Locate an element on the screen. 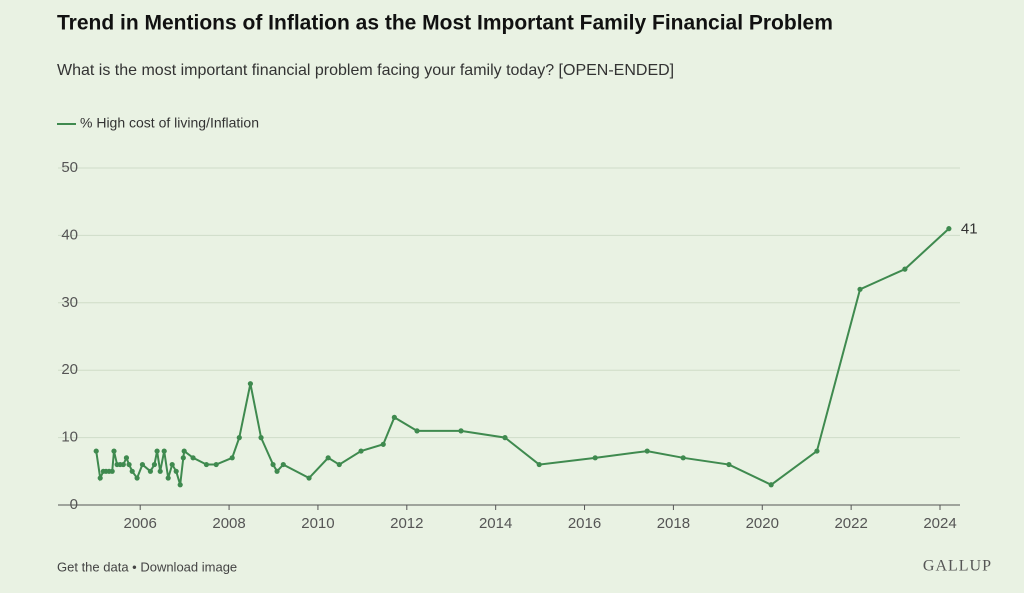 The image size is (1024, 593). x-tick-label: 2018 is located at coordinates (673, 523).